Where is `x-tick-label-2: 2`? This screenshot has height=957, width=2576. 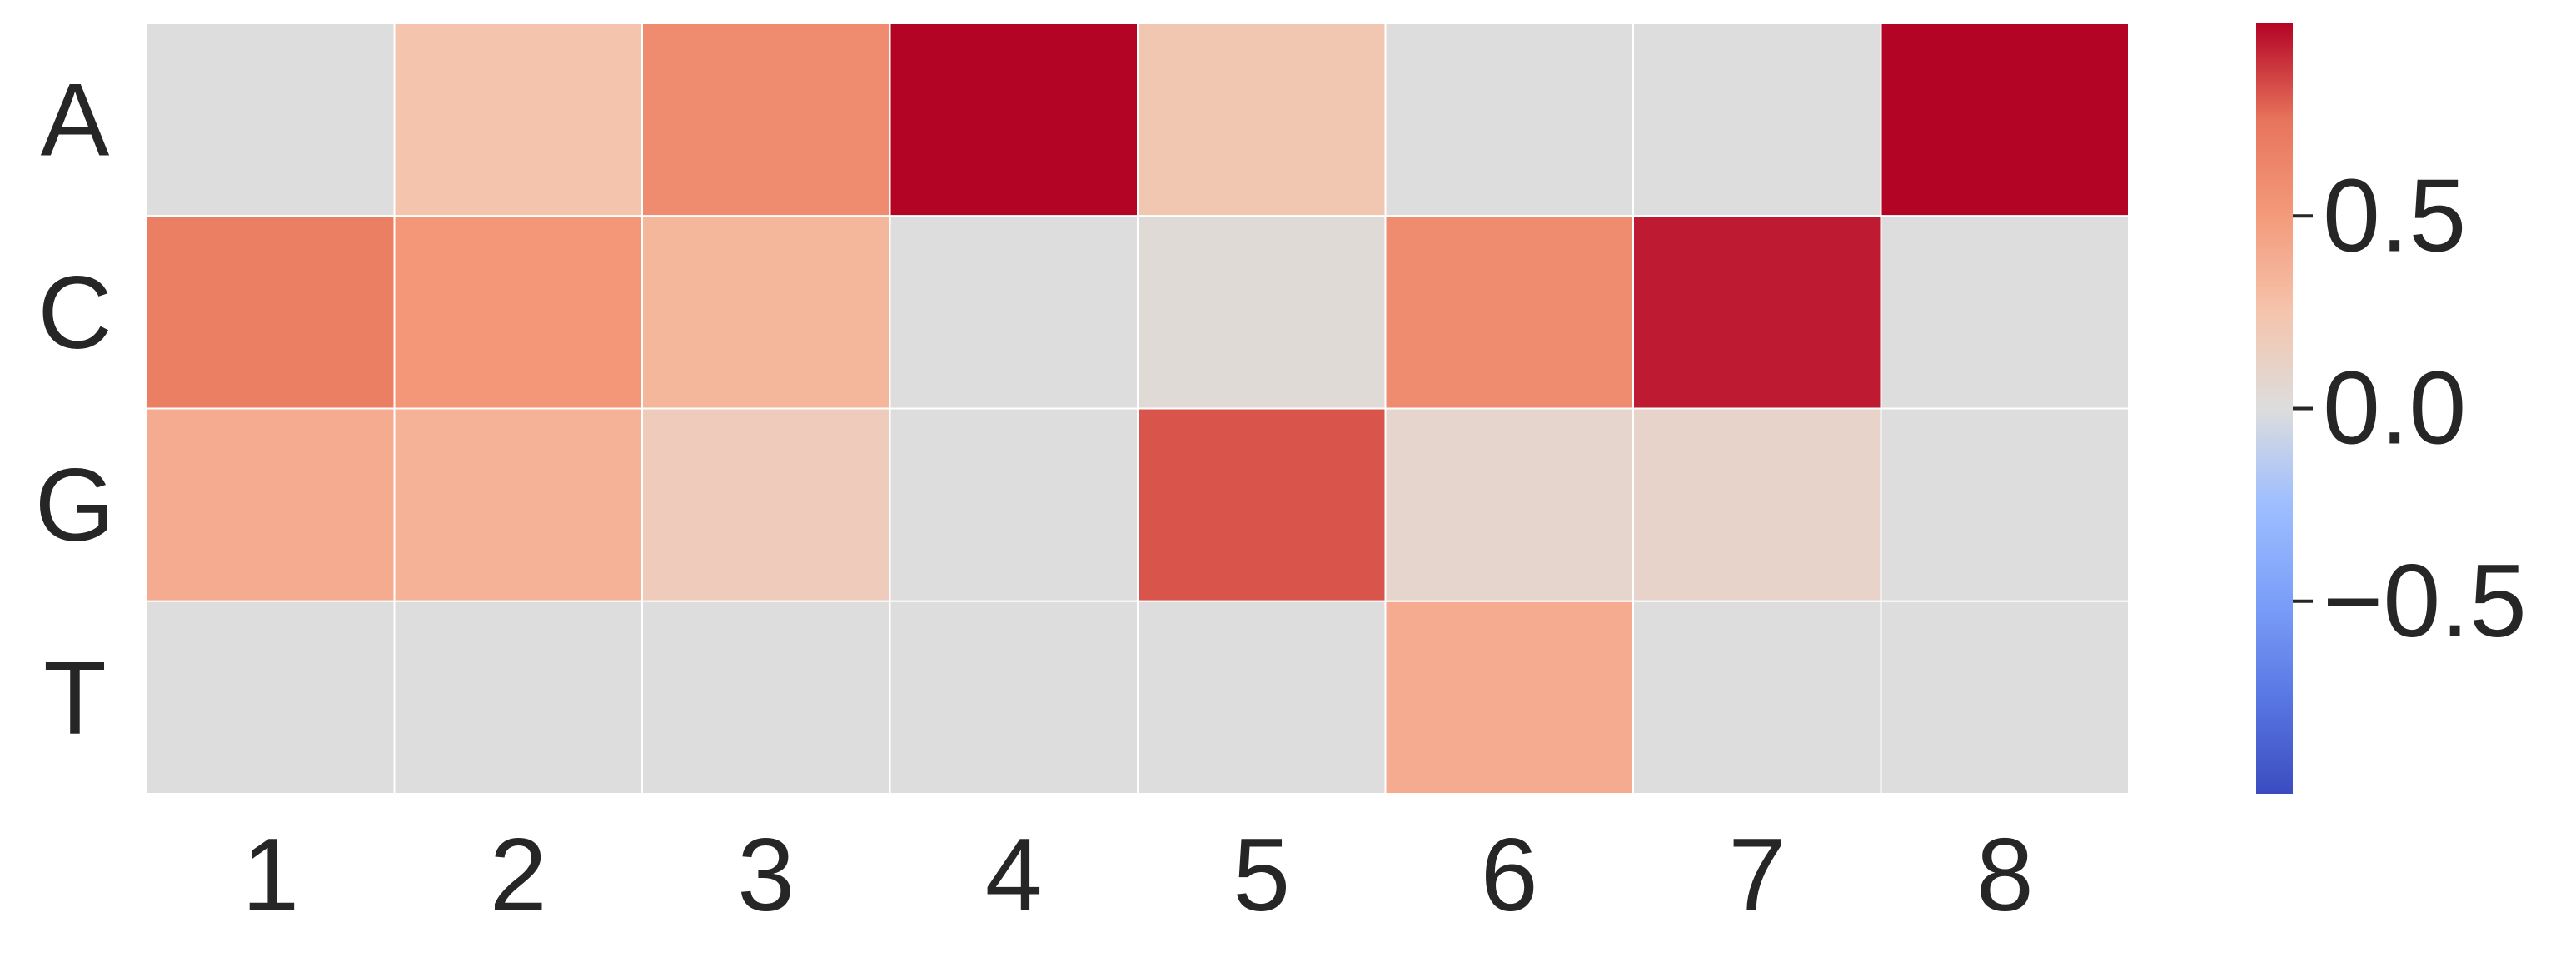 x-tick-label-2: 2 is located at coordinates (518, 875).